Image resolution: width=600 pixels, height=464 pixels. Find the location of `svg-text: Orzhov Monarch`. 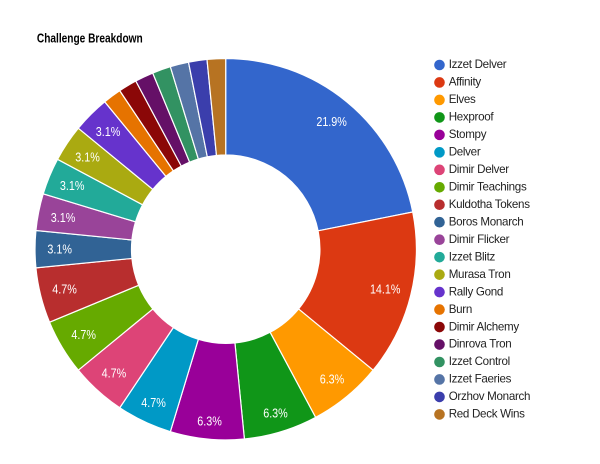

svg-text: Orzhov Monarch is located at coordinates (490, 396).